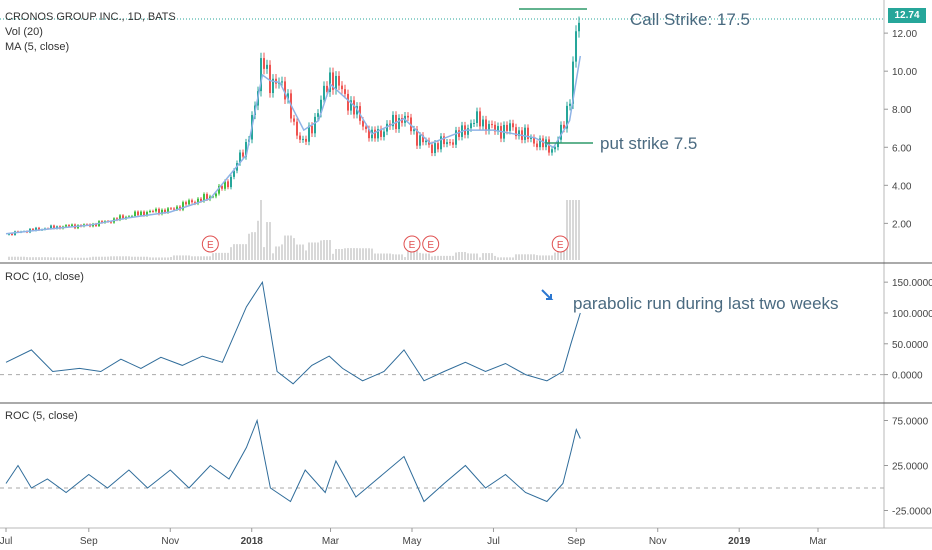 This screenshot has width=932, height=550. Describe the element at coordinates (37, 47) in the screenshot. I see `ma-indicator-label: MA (5, close)` at that location.